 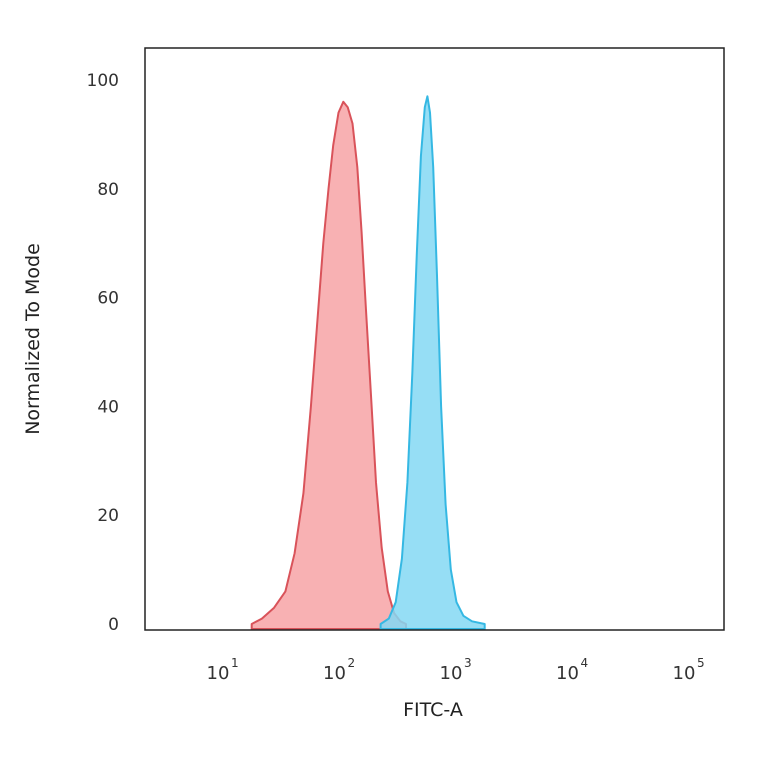 What do you see at coordinates (108, 516) in the screenshot?
I see `y-tick-label: 20` at bounding box center [108, 516].